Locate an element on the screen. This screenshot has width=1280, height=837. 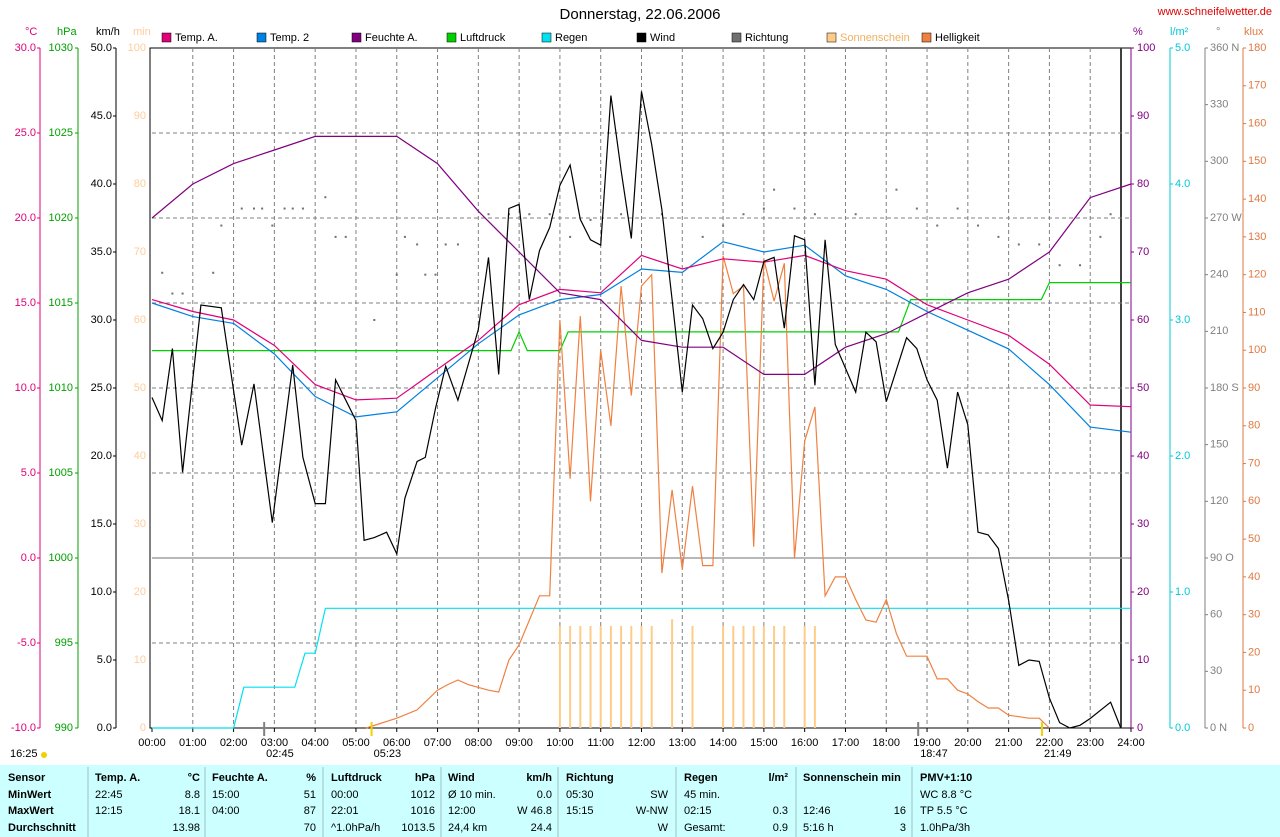
table-cell: 24.4 is located at coordinates (541, 828).